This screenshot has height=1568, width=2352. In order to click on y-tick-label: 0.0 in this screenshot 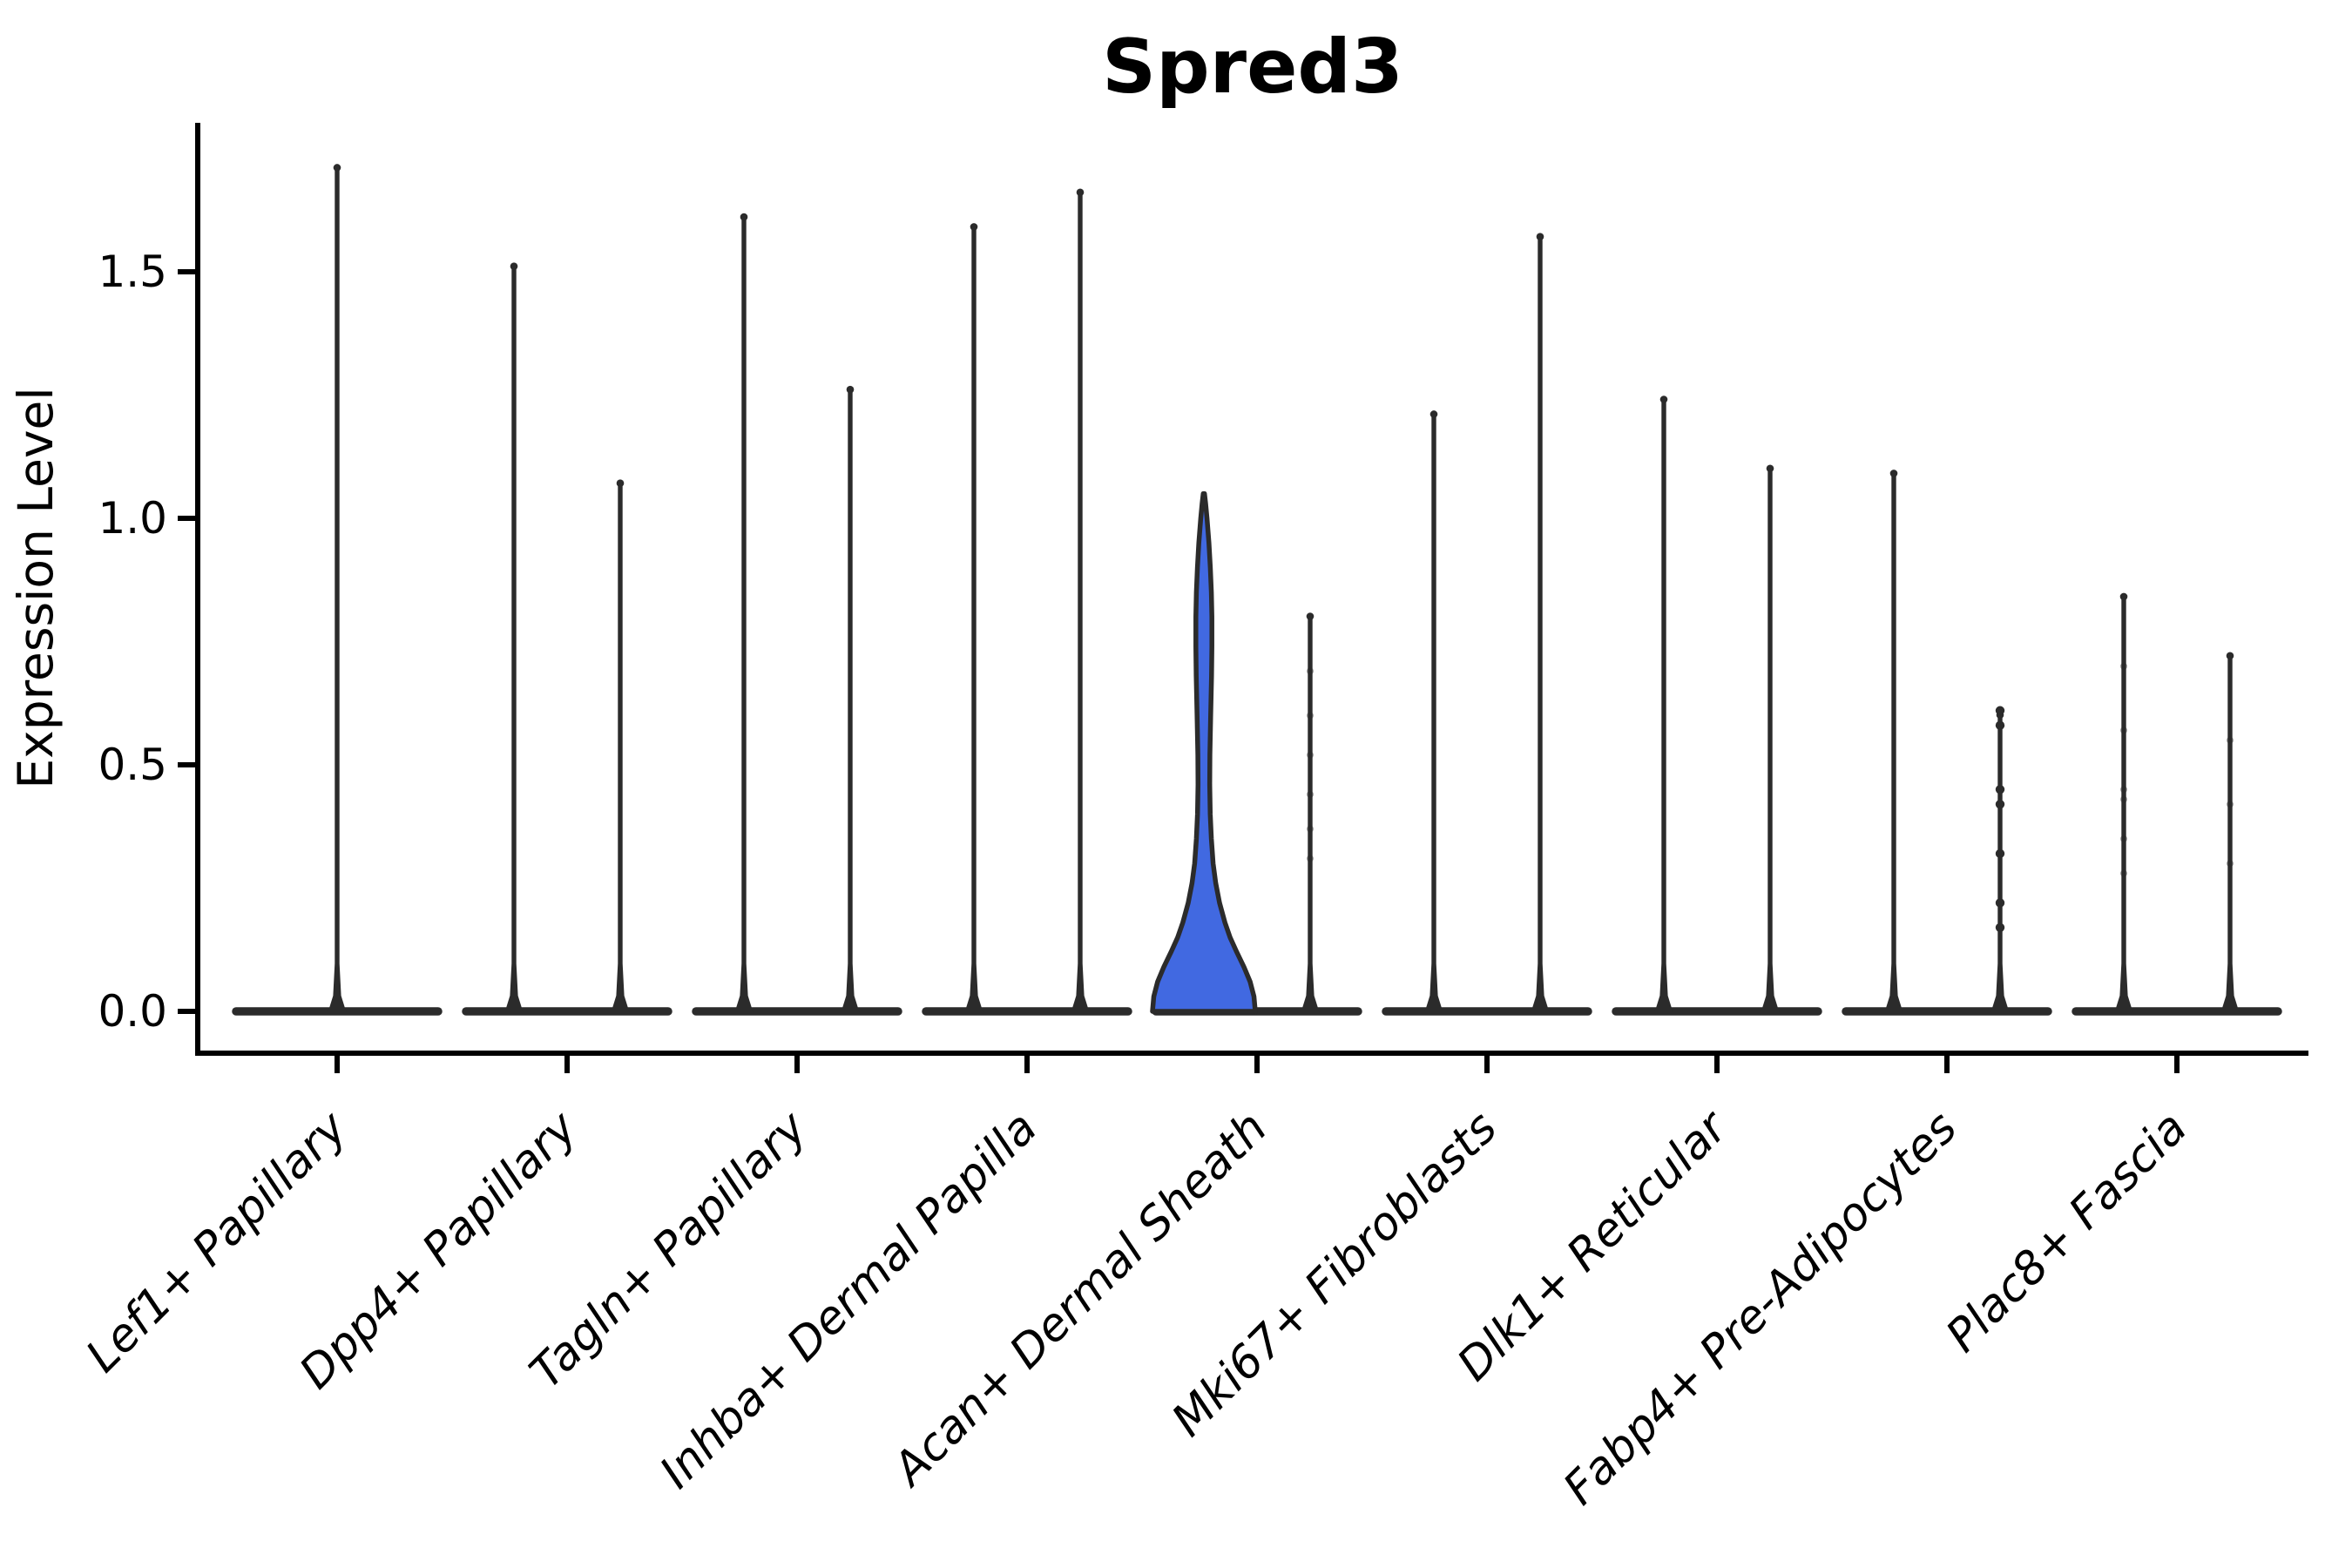, I will do `click(132, 1012)`.